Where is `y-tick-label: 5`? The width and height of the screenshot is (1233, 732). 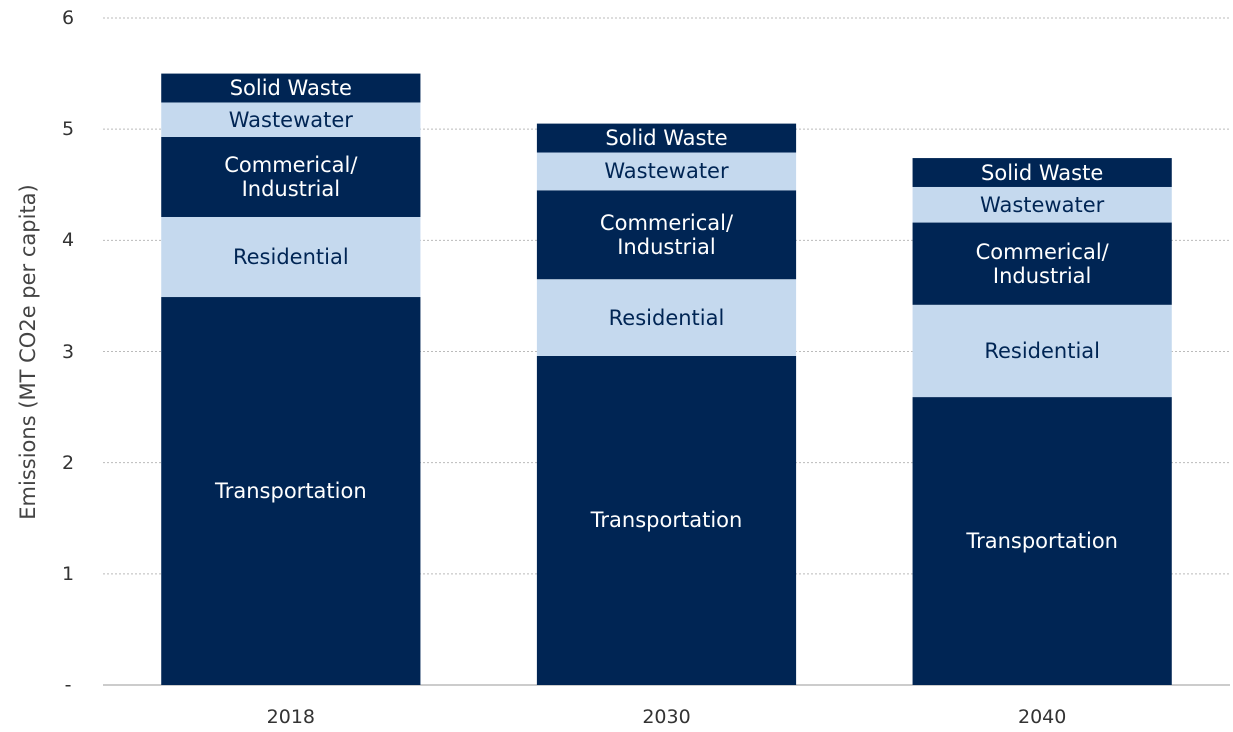
y-tick-label: 5 is located at coordinates (68, 129).